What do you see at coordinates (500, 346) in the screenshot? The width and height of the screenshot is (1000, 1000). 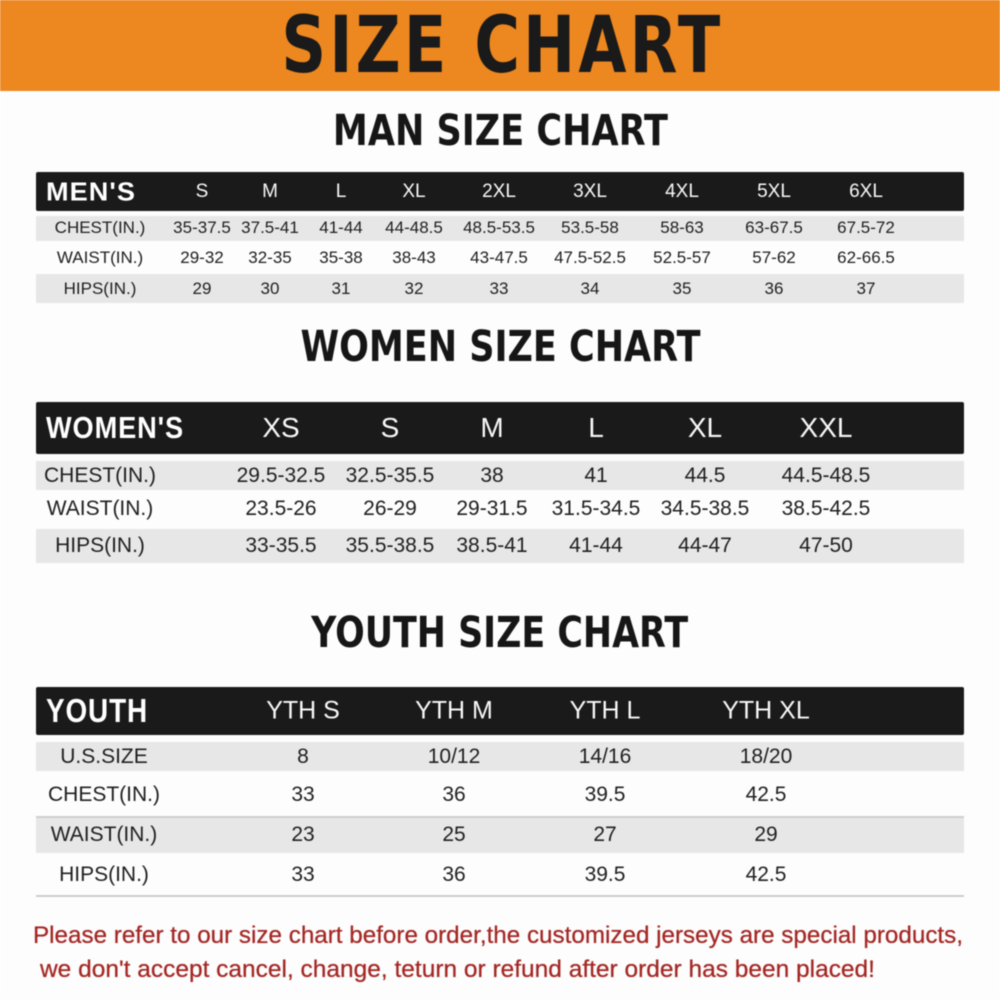 I see `women-size-chart-heading: WOMEN SIZE CHART` at bounding box center [500, 346].